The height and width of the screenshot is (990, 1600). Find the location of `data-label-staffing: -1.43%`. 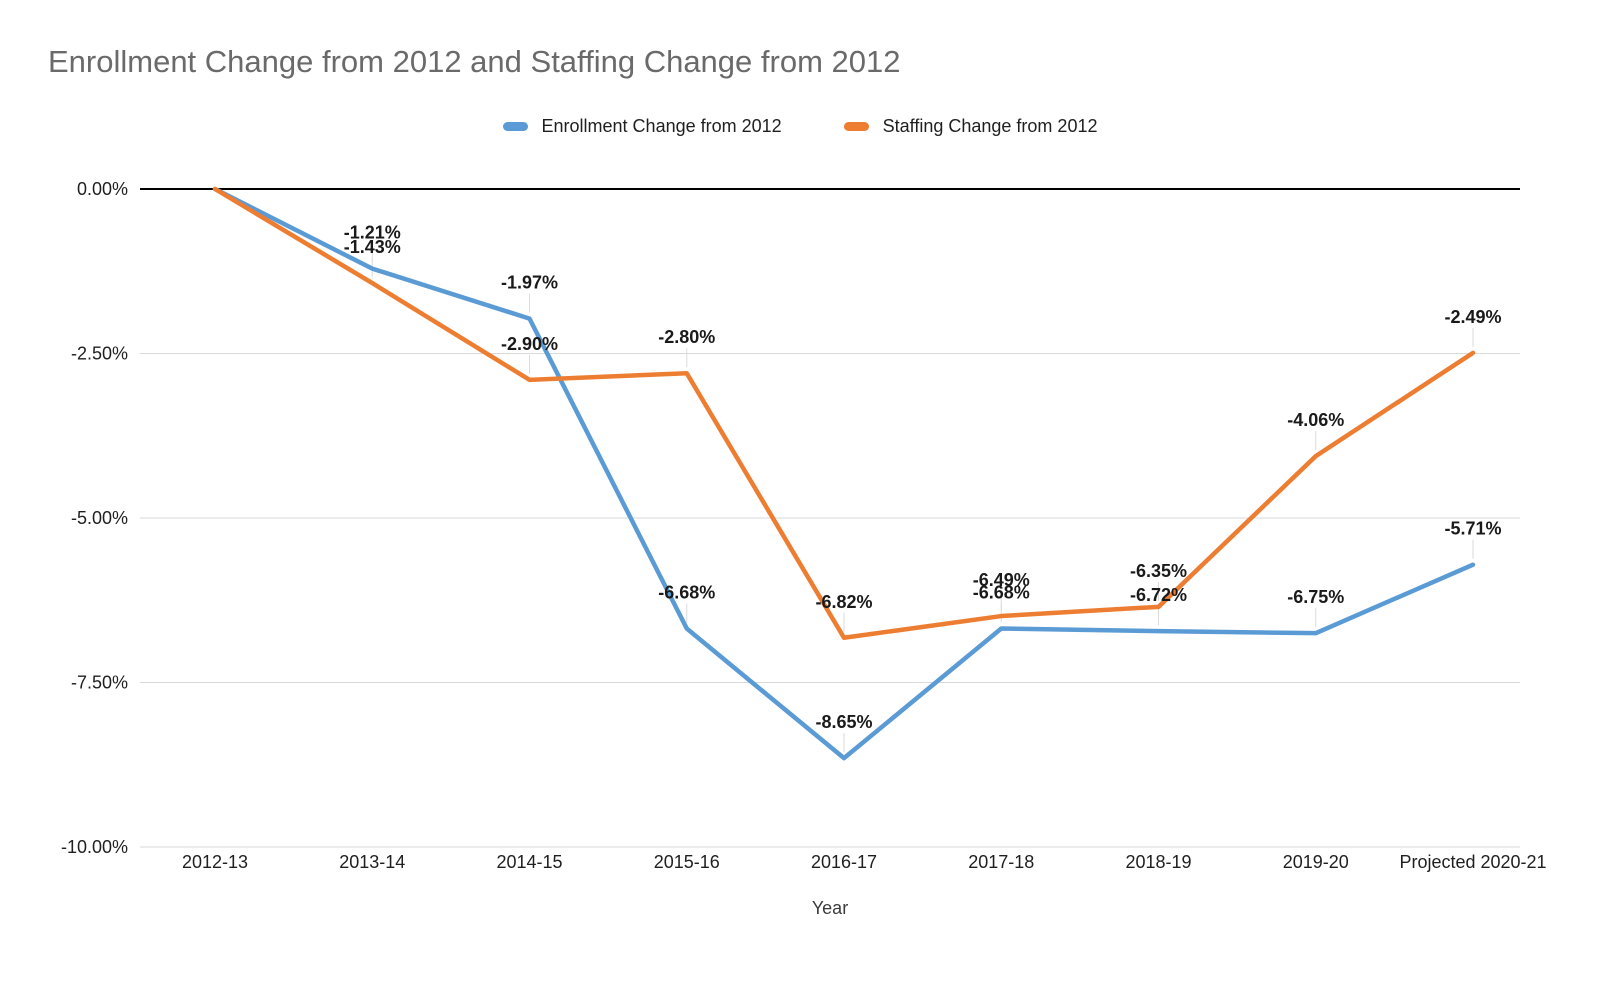

data-label-staffing: -1.43% is located at coordinates (372, 247).